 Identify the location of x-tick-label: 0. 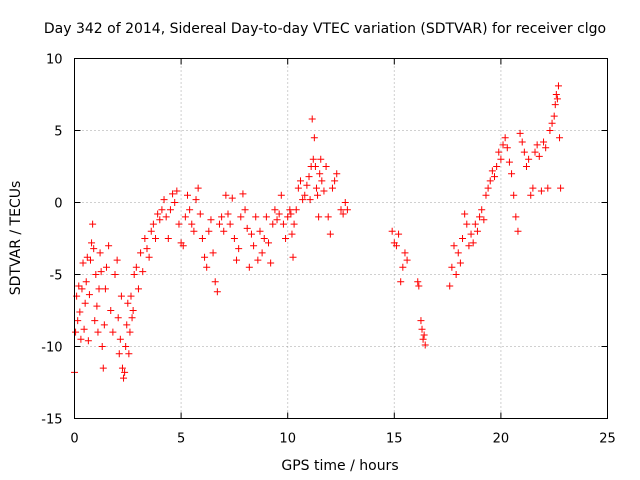
(74, 439).